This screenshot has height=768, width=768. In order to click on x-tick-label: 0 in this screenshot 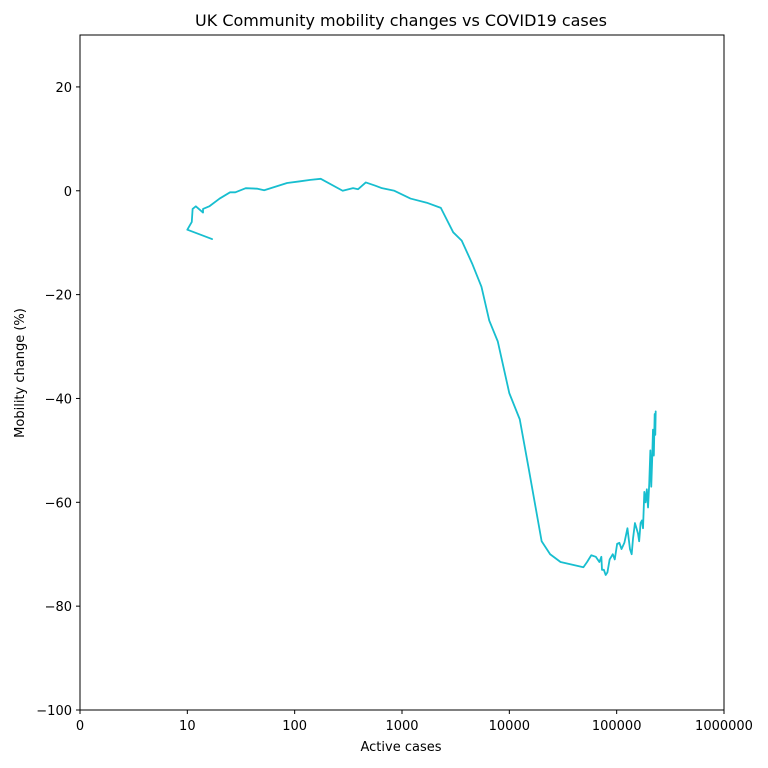, I will do `click(80, 726)`.